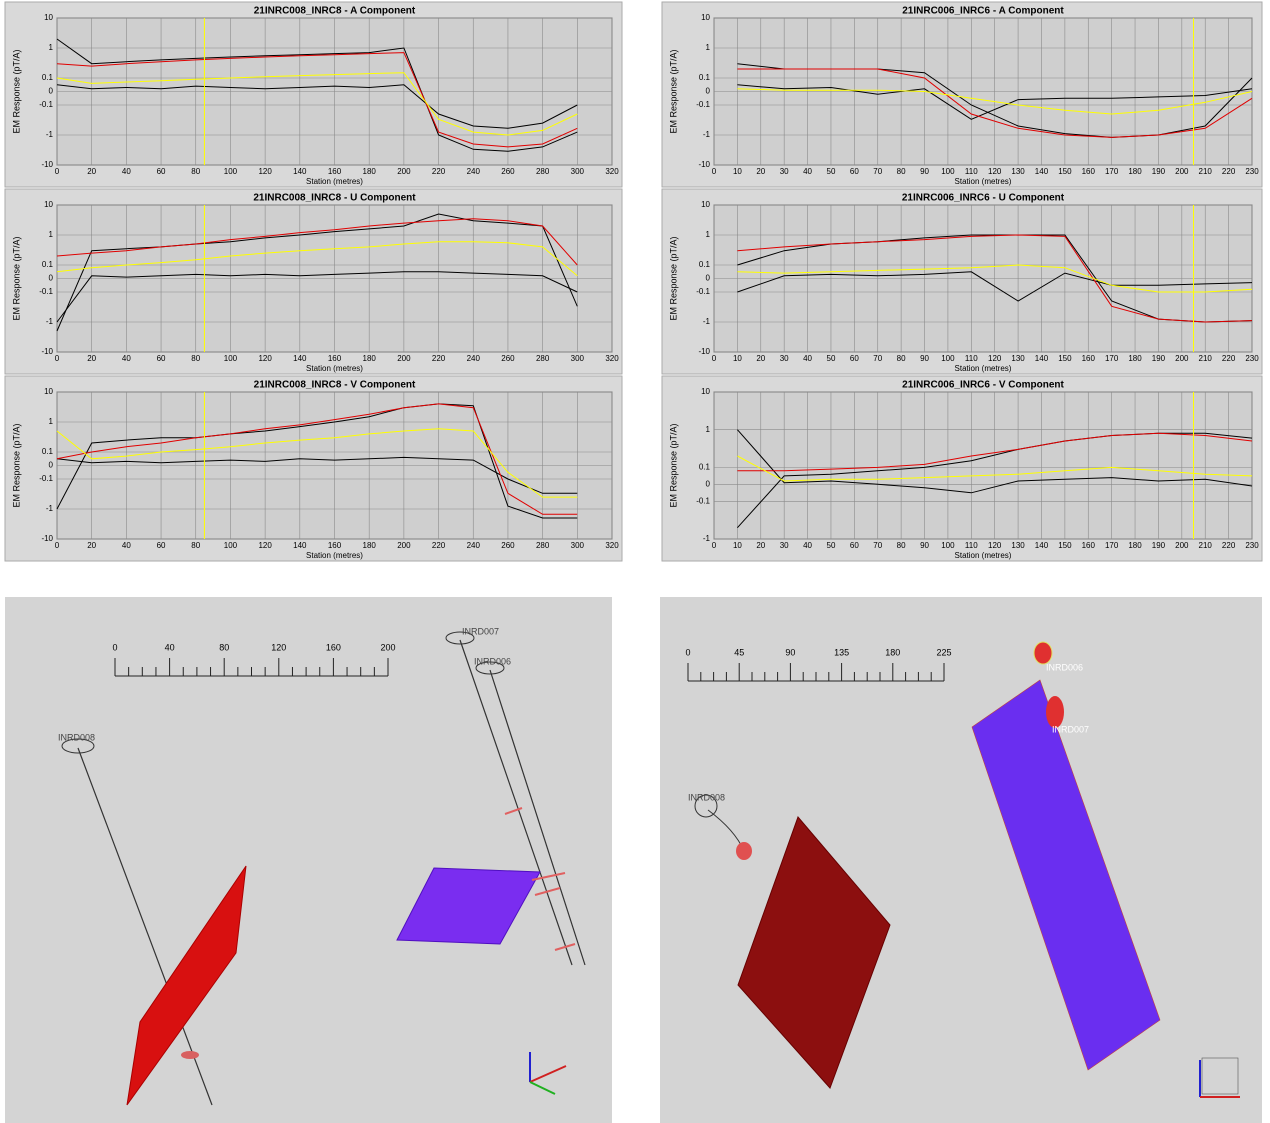  Describe the element at coordinates (1220, 1076) in the screenshot. I see `axis-icon` at that location.